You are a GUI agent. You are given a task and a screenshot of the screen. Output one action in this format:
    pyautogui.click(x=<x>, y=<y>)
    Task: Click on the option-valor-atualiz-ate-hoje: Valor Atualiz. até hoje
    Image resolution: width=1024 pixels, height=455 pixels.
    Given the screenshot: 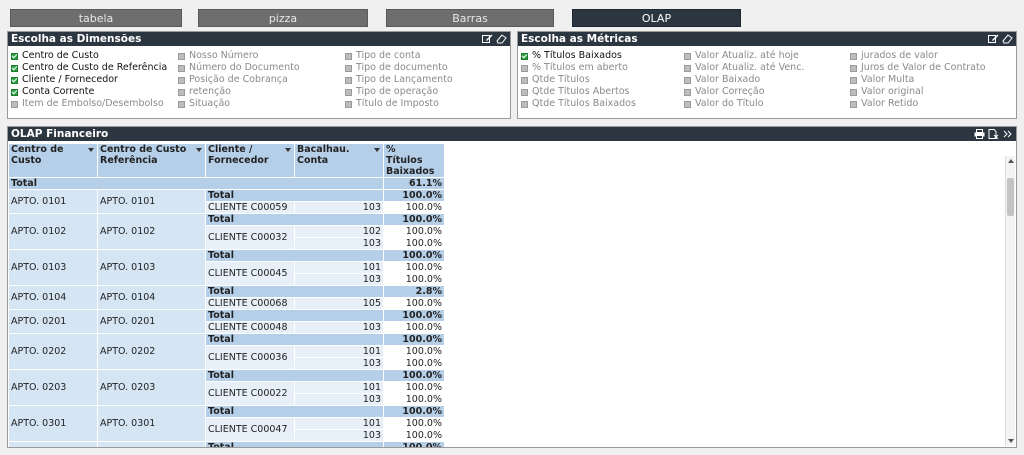 What is the action you would take?
    pyautogui.click(x=744, y=56)
    